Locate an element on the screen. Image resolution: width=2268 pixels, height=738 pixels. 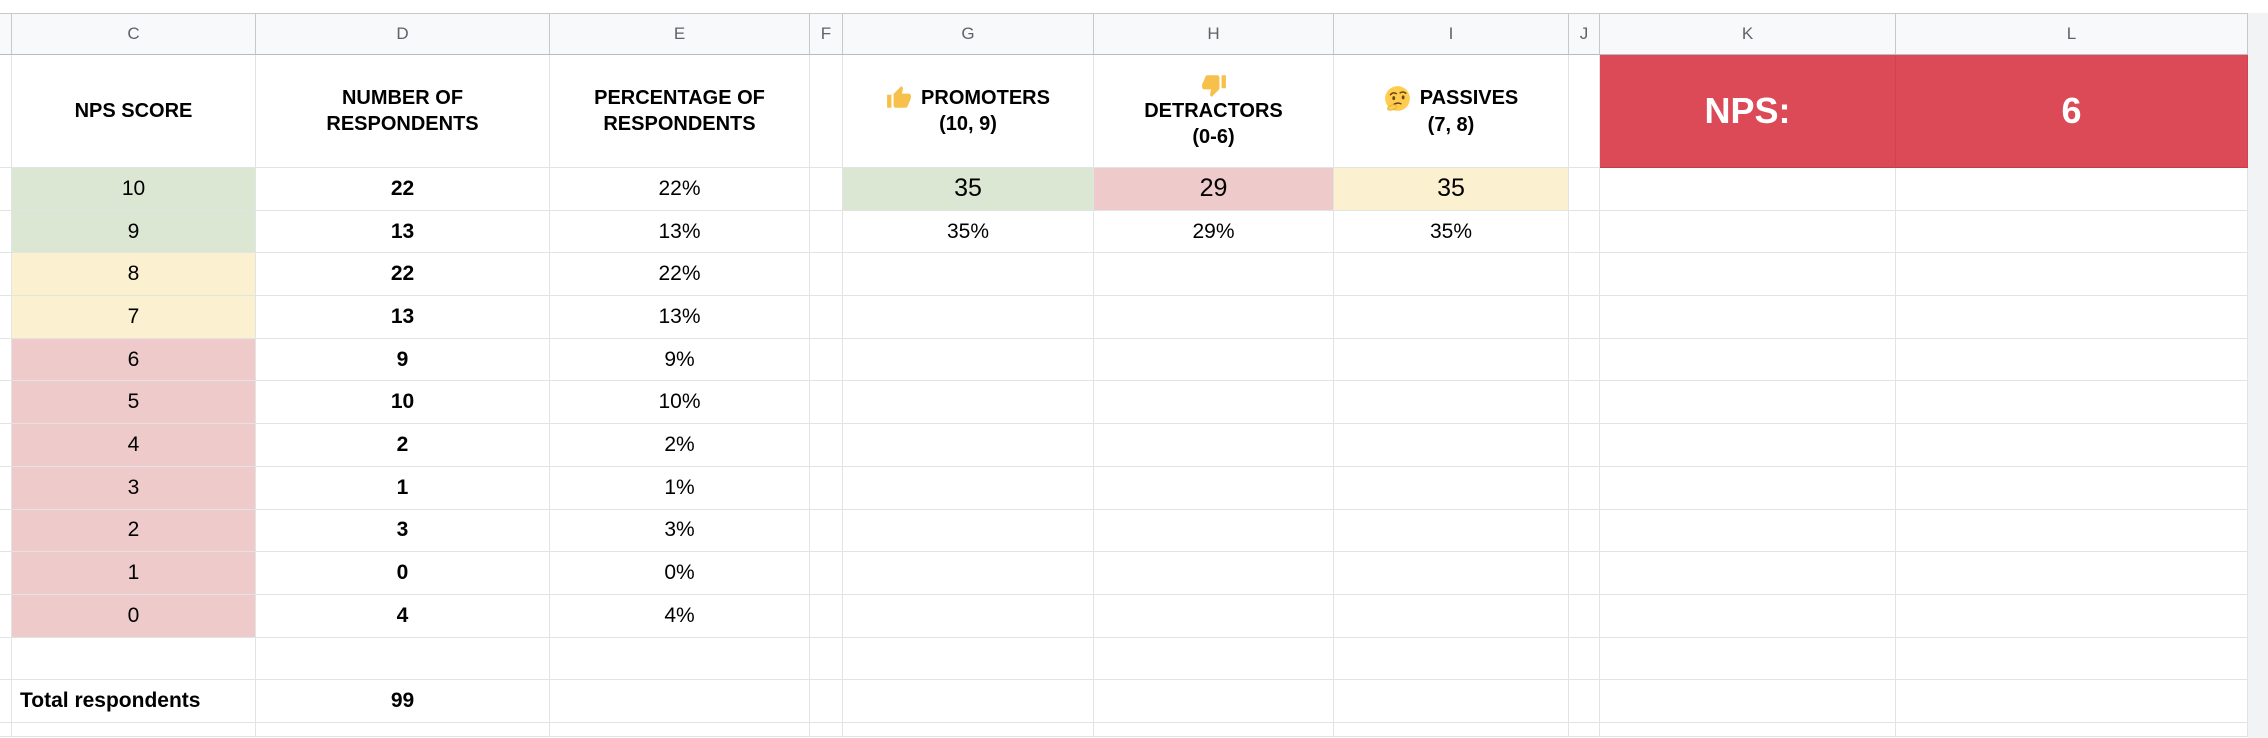
header-passives: PASSIVES (7, 8) is located at coordinates (1451, 111).